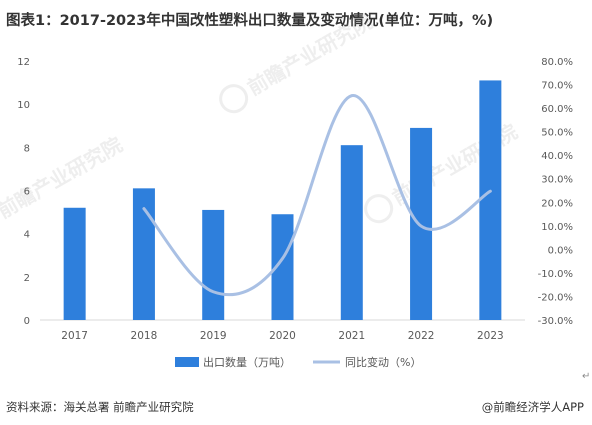  I want to click on left-tick-label: 4, so click(27, 235).